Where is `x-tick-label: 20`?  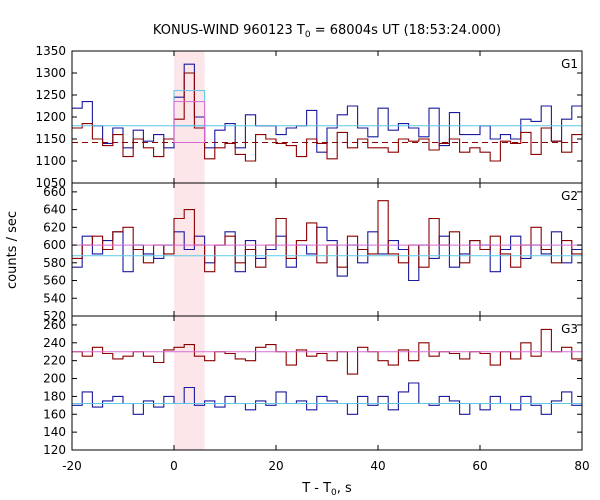 x-tick-label: 20 is located at coordinates (275, 466).